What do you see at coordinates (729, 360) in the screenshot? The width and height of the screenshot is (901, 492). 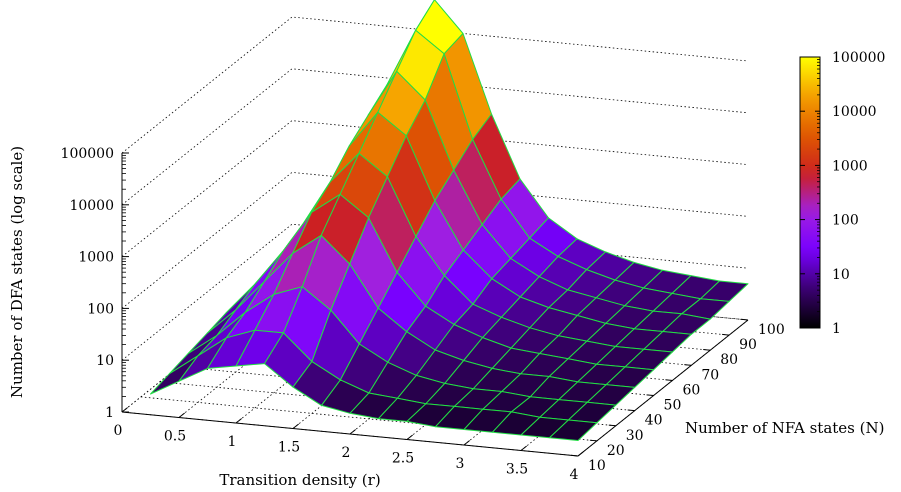 I see `y-tick-label: 80` at bounding box center [729, 360].